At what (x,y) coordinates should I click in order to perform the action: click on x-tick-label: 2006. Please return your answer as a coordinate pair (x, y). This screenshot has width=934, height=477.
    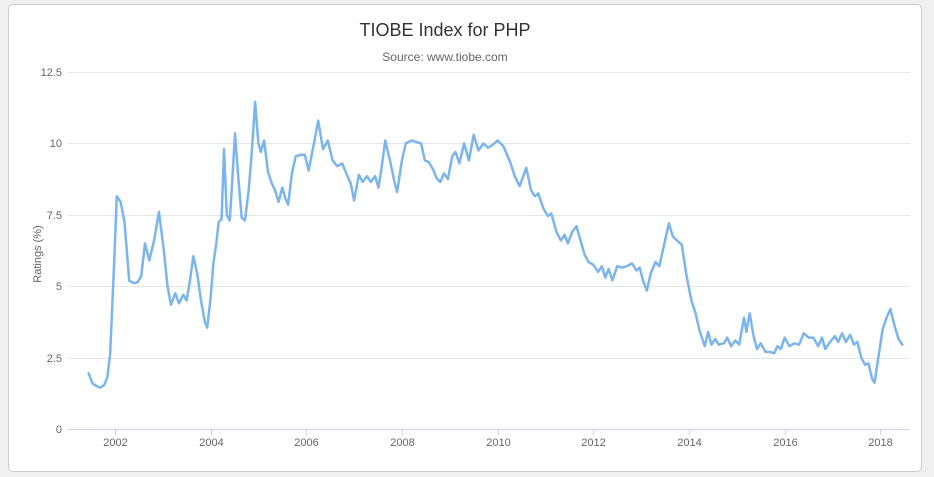
    Looking at the image, I should click on (306, 443).